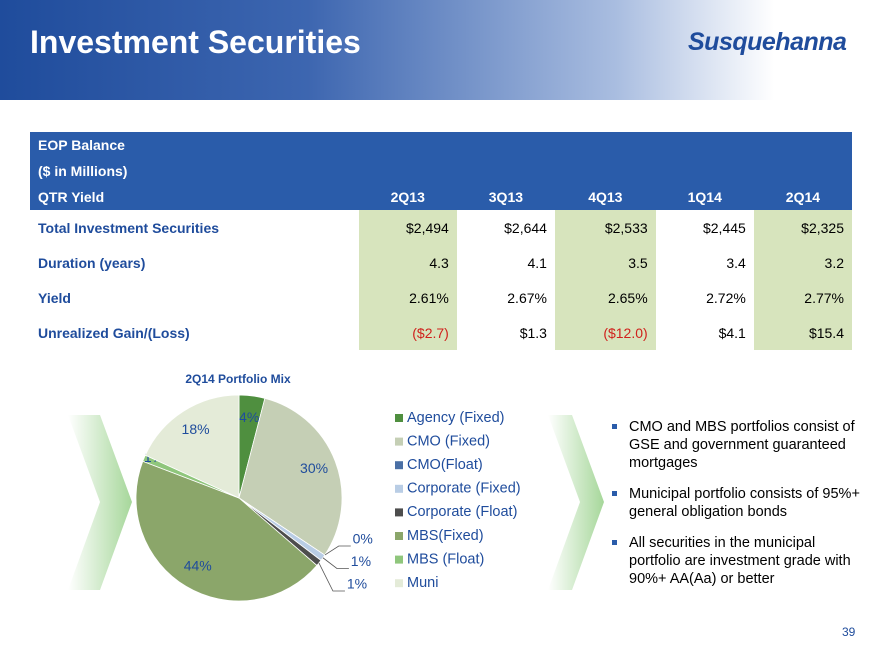 The height and width of the screenshot is (660, 880). I want to click on table-cell: 4.1, so click(537, 262).